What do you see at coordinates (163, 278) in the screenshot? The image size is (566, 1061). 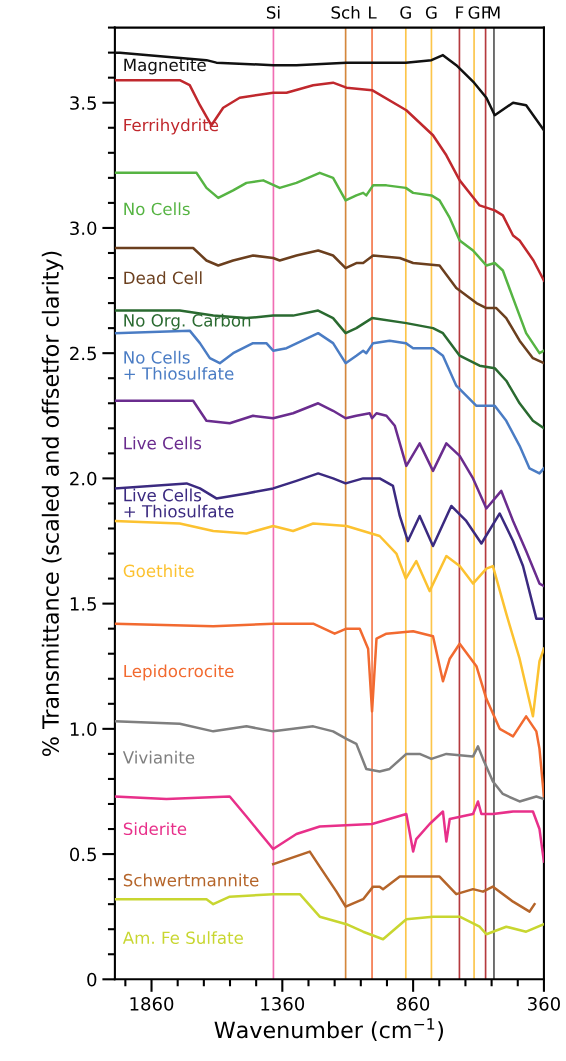 I see `series-label: Dead Cell` at bounding box center [163, 278].